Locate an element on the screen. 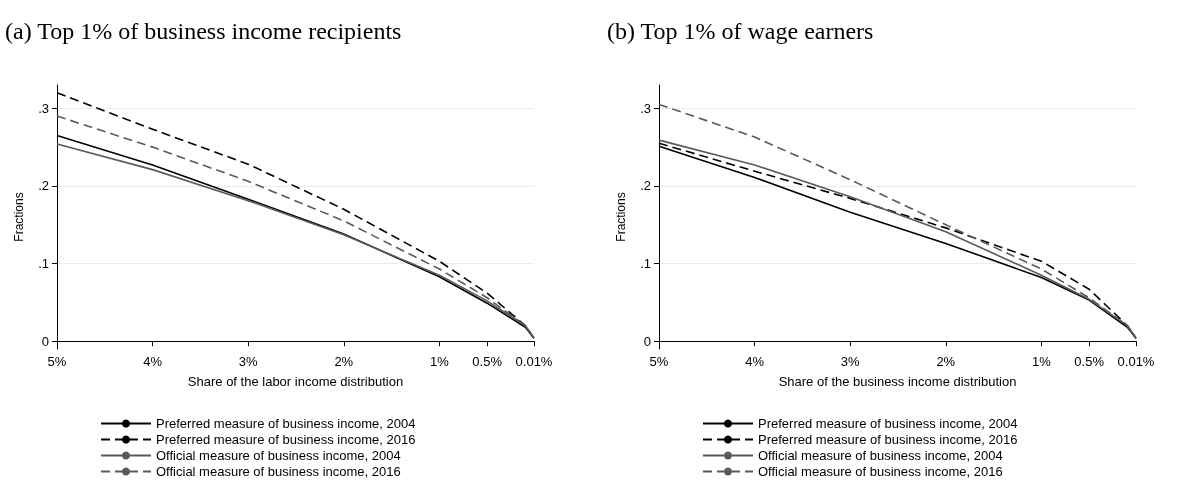 The image size is (1204, 487). chart-title: (a) Top 1% of business income recipients is located at coordinates (203, 31).